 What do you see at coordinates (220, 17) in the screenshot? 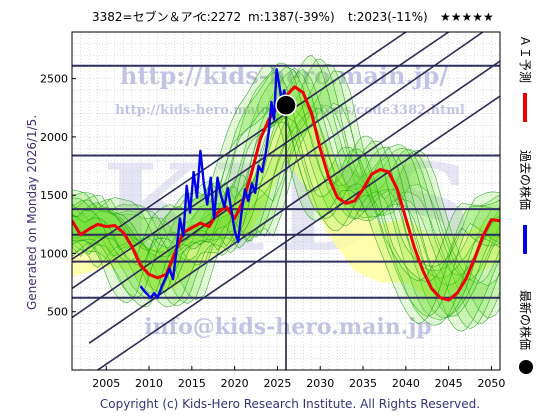
I see `current-price: c:2272` at bounding box center [220, 17].